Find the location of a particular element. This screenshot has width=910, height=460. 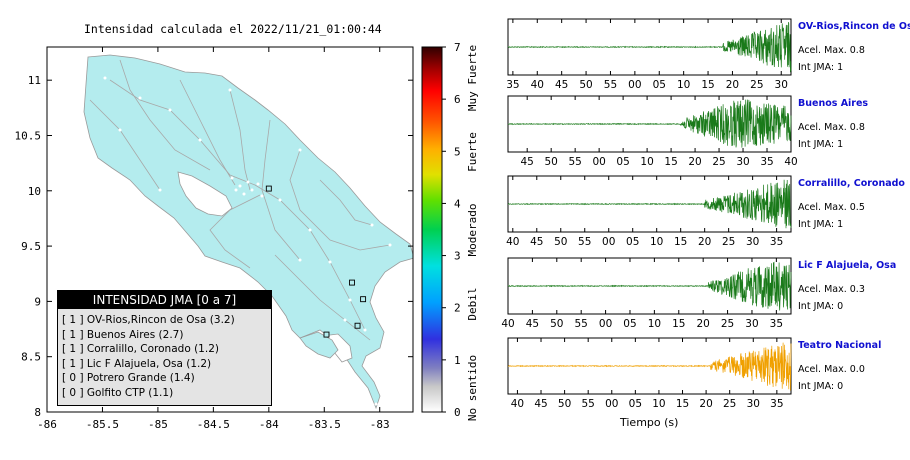

legend-item: [ 1 ] Lic F Alajuela, Osa (1.2) is located at coordinates (137, 363).